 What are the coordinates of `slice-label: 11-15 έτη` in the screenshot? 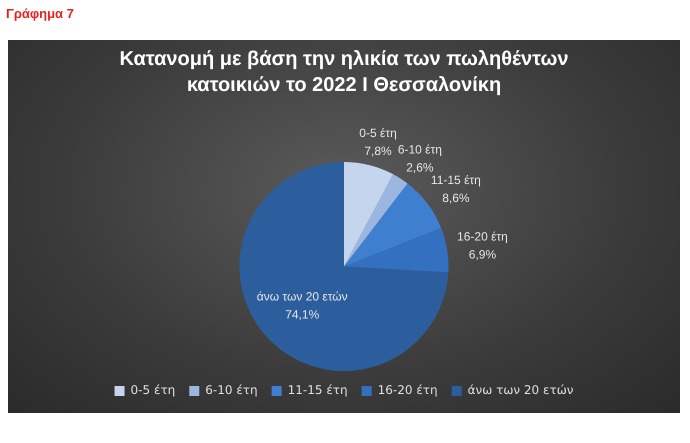 It's located at (455, 179).